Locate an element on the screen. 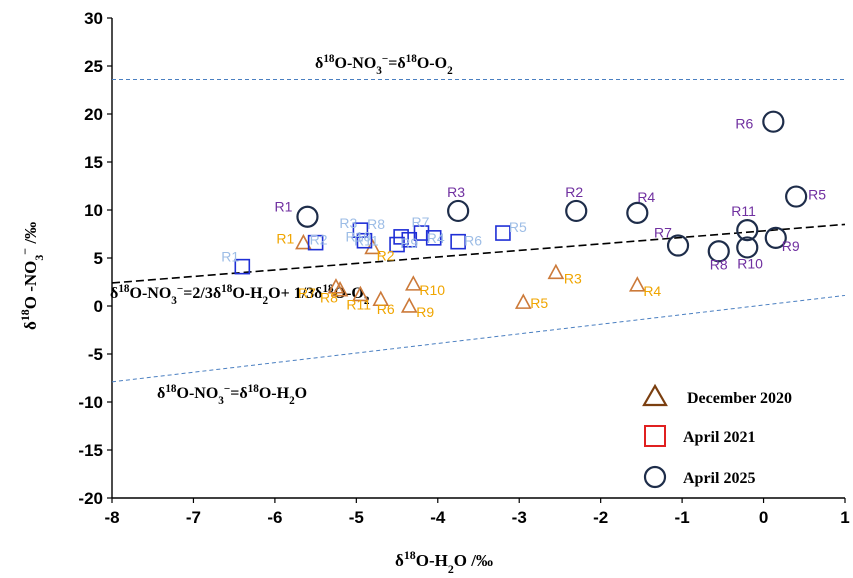 The width and height of the screenshot is (853, 578). point-label: R1 is located at coordinates (285, 239).